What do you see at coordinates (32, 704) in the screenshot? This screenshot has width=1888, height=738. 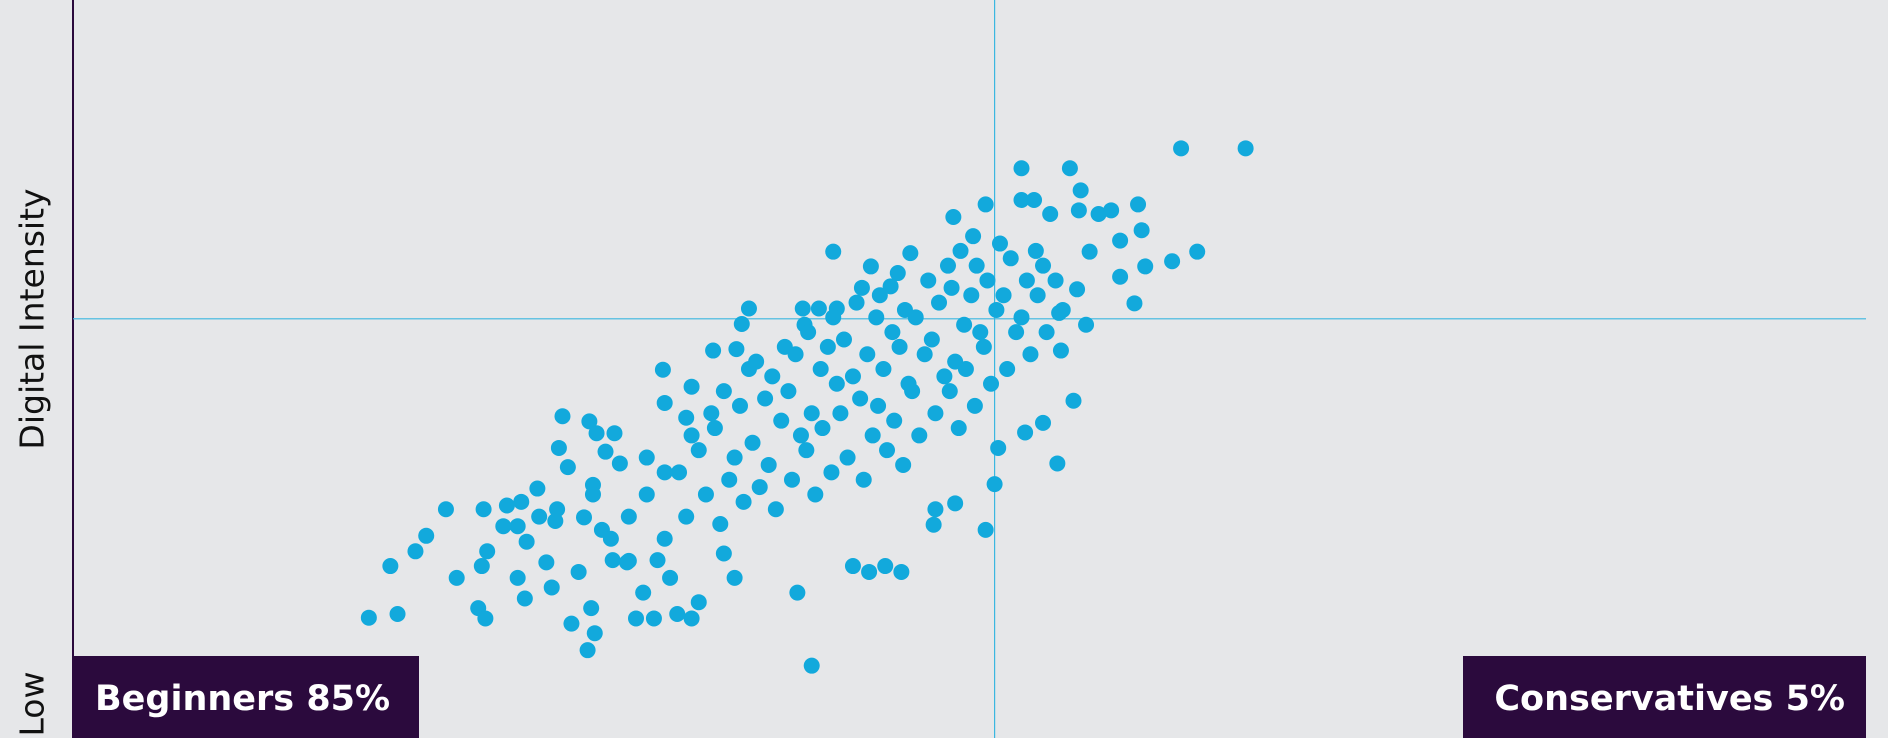 I see `y-low-label: Low` at bounding box center [32, 704].